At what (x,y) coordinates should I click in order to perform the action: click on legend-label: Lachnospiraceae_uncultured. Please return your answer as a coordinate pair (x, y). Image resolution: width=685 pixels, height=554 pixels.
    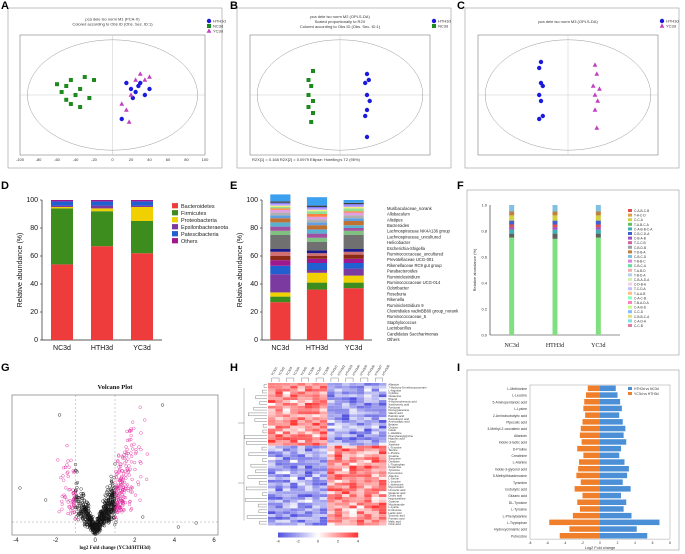
    Looking at the image, I should click on (414, 236).